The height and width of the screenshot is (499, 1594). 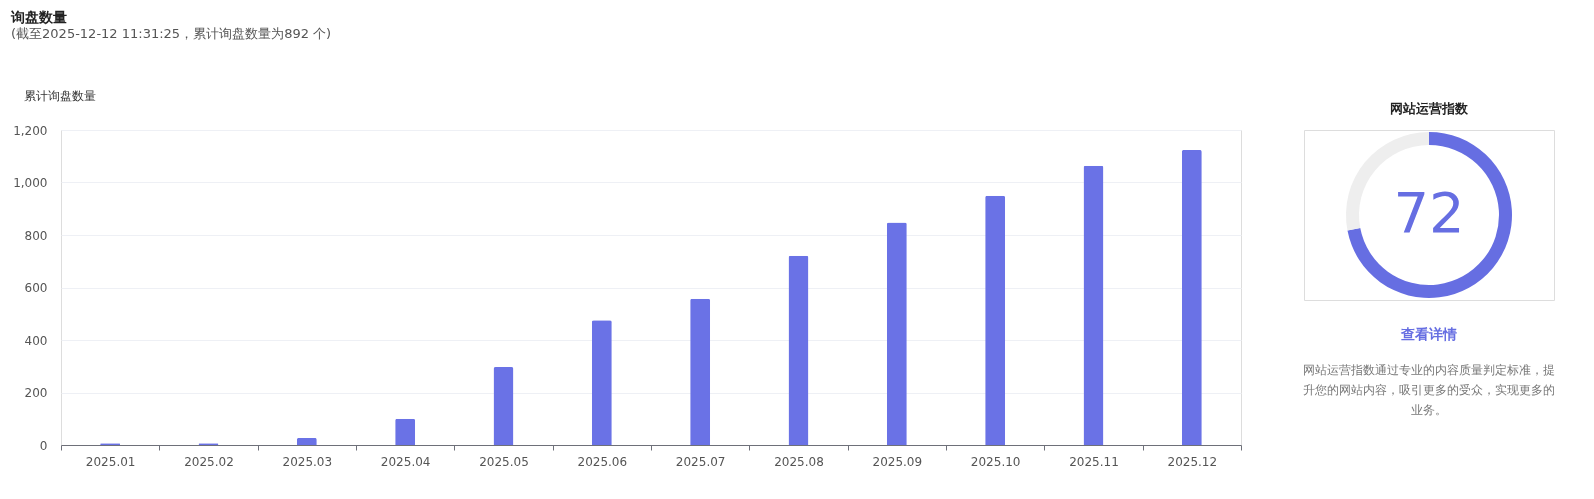 What do you see at coordinates (405, 461) in the screenshot?
I see `x-tick-label: 2025.04` at bounding box center [405, 461].